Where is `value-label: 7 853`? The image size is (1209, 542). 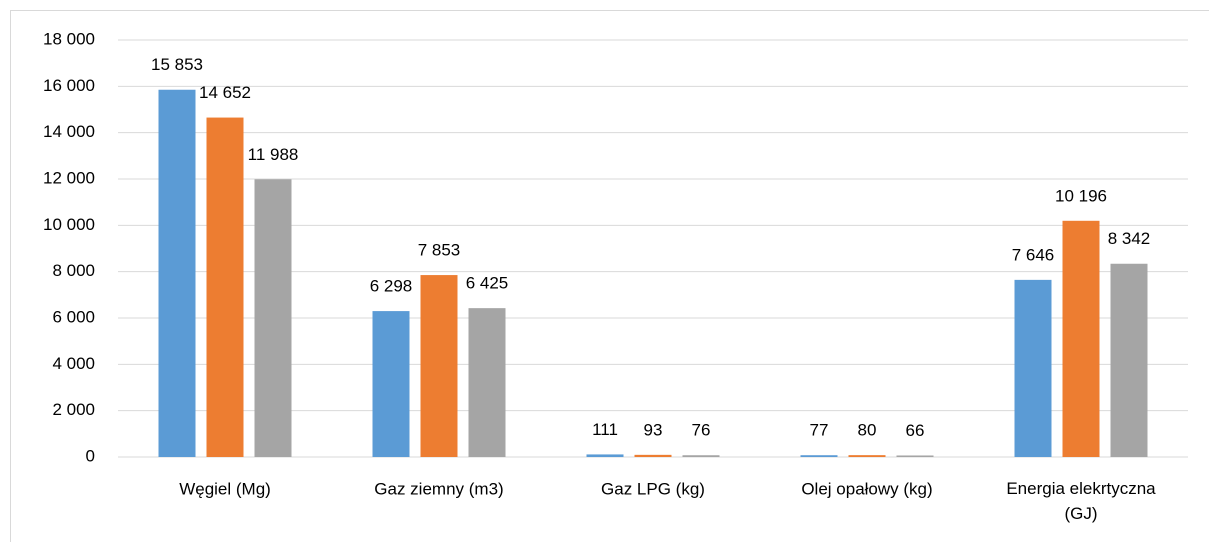 value-label: 7 853 is located at coordinates (439, 250).